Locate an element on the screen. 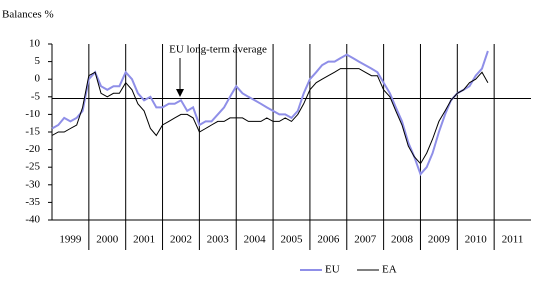  x-tick-label: 2010 is located at coordinates (476, 240).